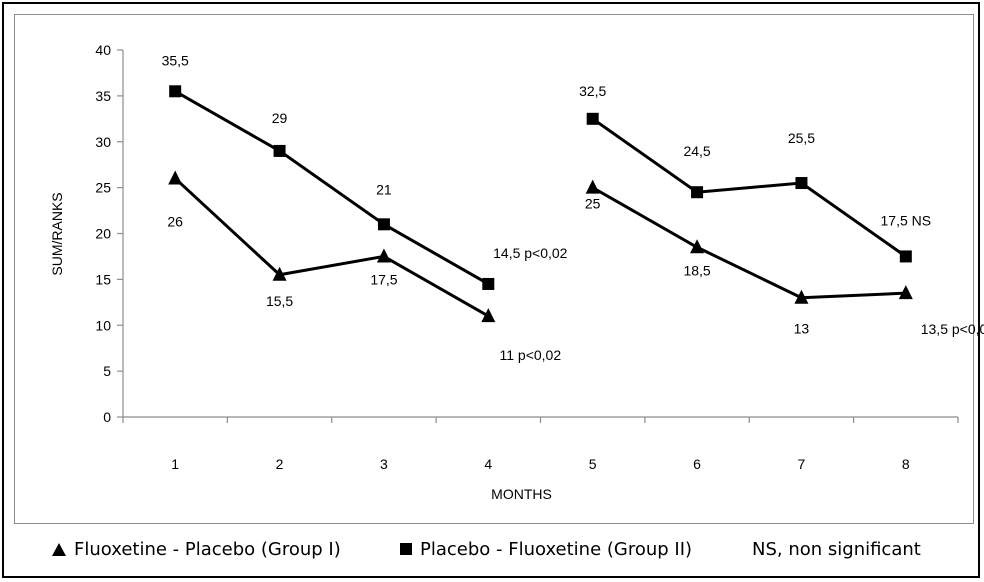  I want to click on data-label: 11 p<0,02, so click(530, 355).